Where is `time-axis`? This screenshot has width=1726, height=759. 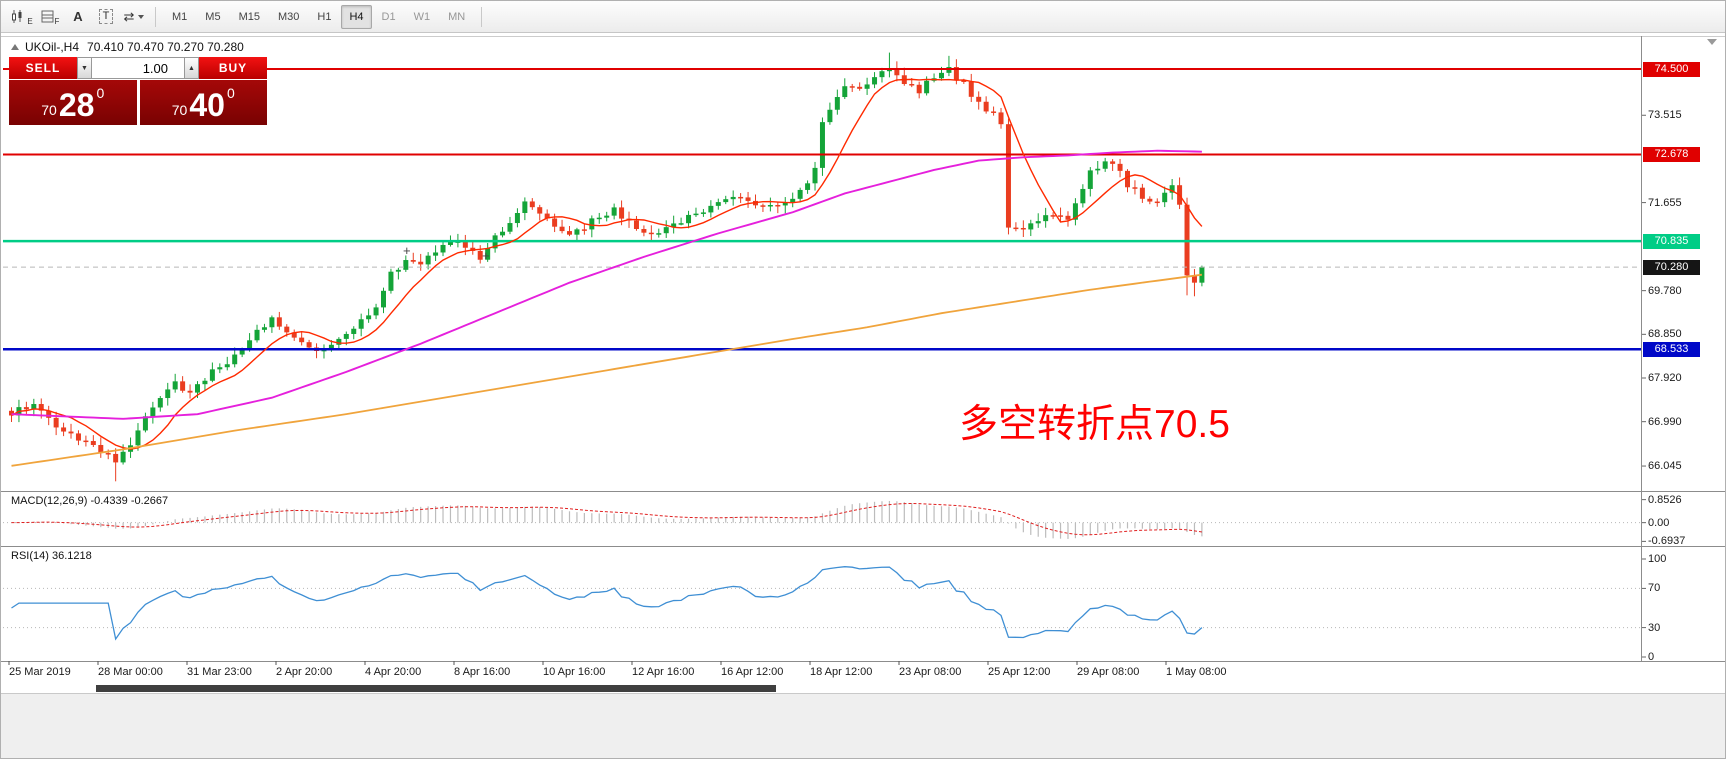
time-axis is located at coordinates (821, 673).